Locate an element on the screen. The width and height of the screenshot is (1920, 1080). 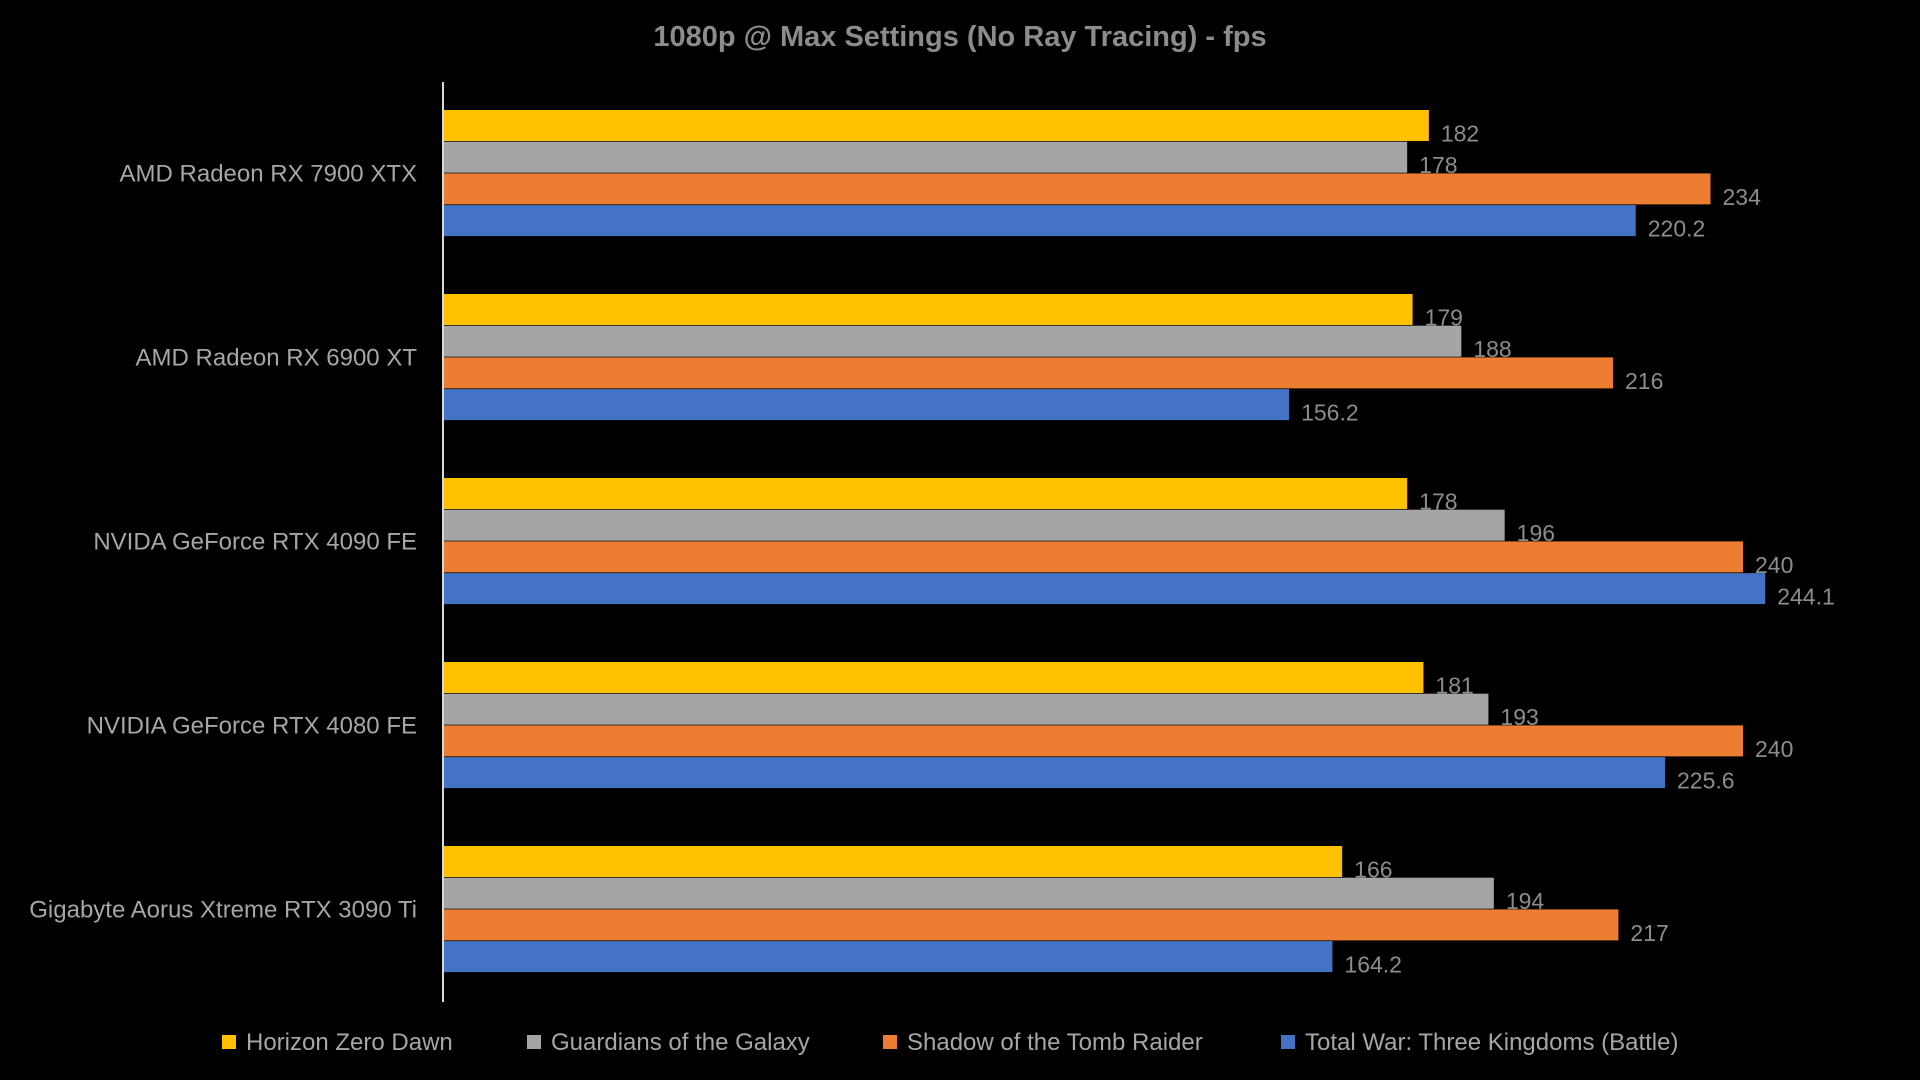
value-label-amd-radeon-rx-6900-xt-shadow-of-the-tomb-raider: 216 is located at coordinates (1644, 381).